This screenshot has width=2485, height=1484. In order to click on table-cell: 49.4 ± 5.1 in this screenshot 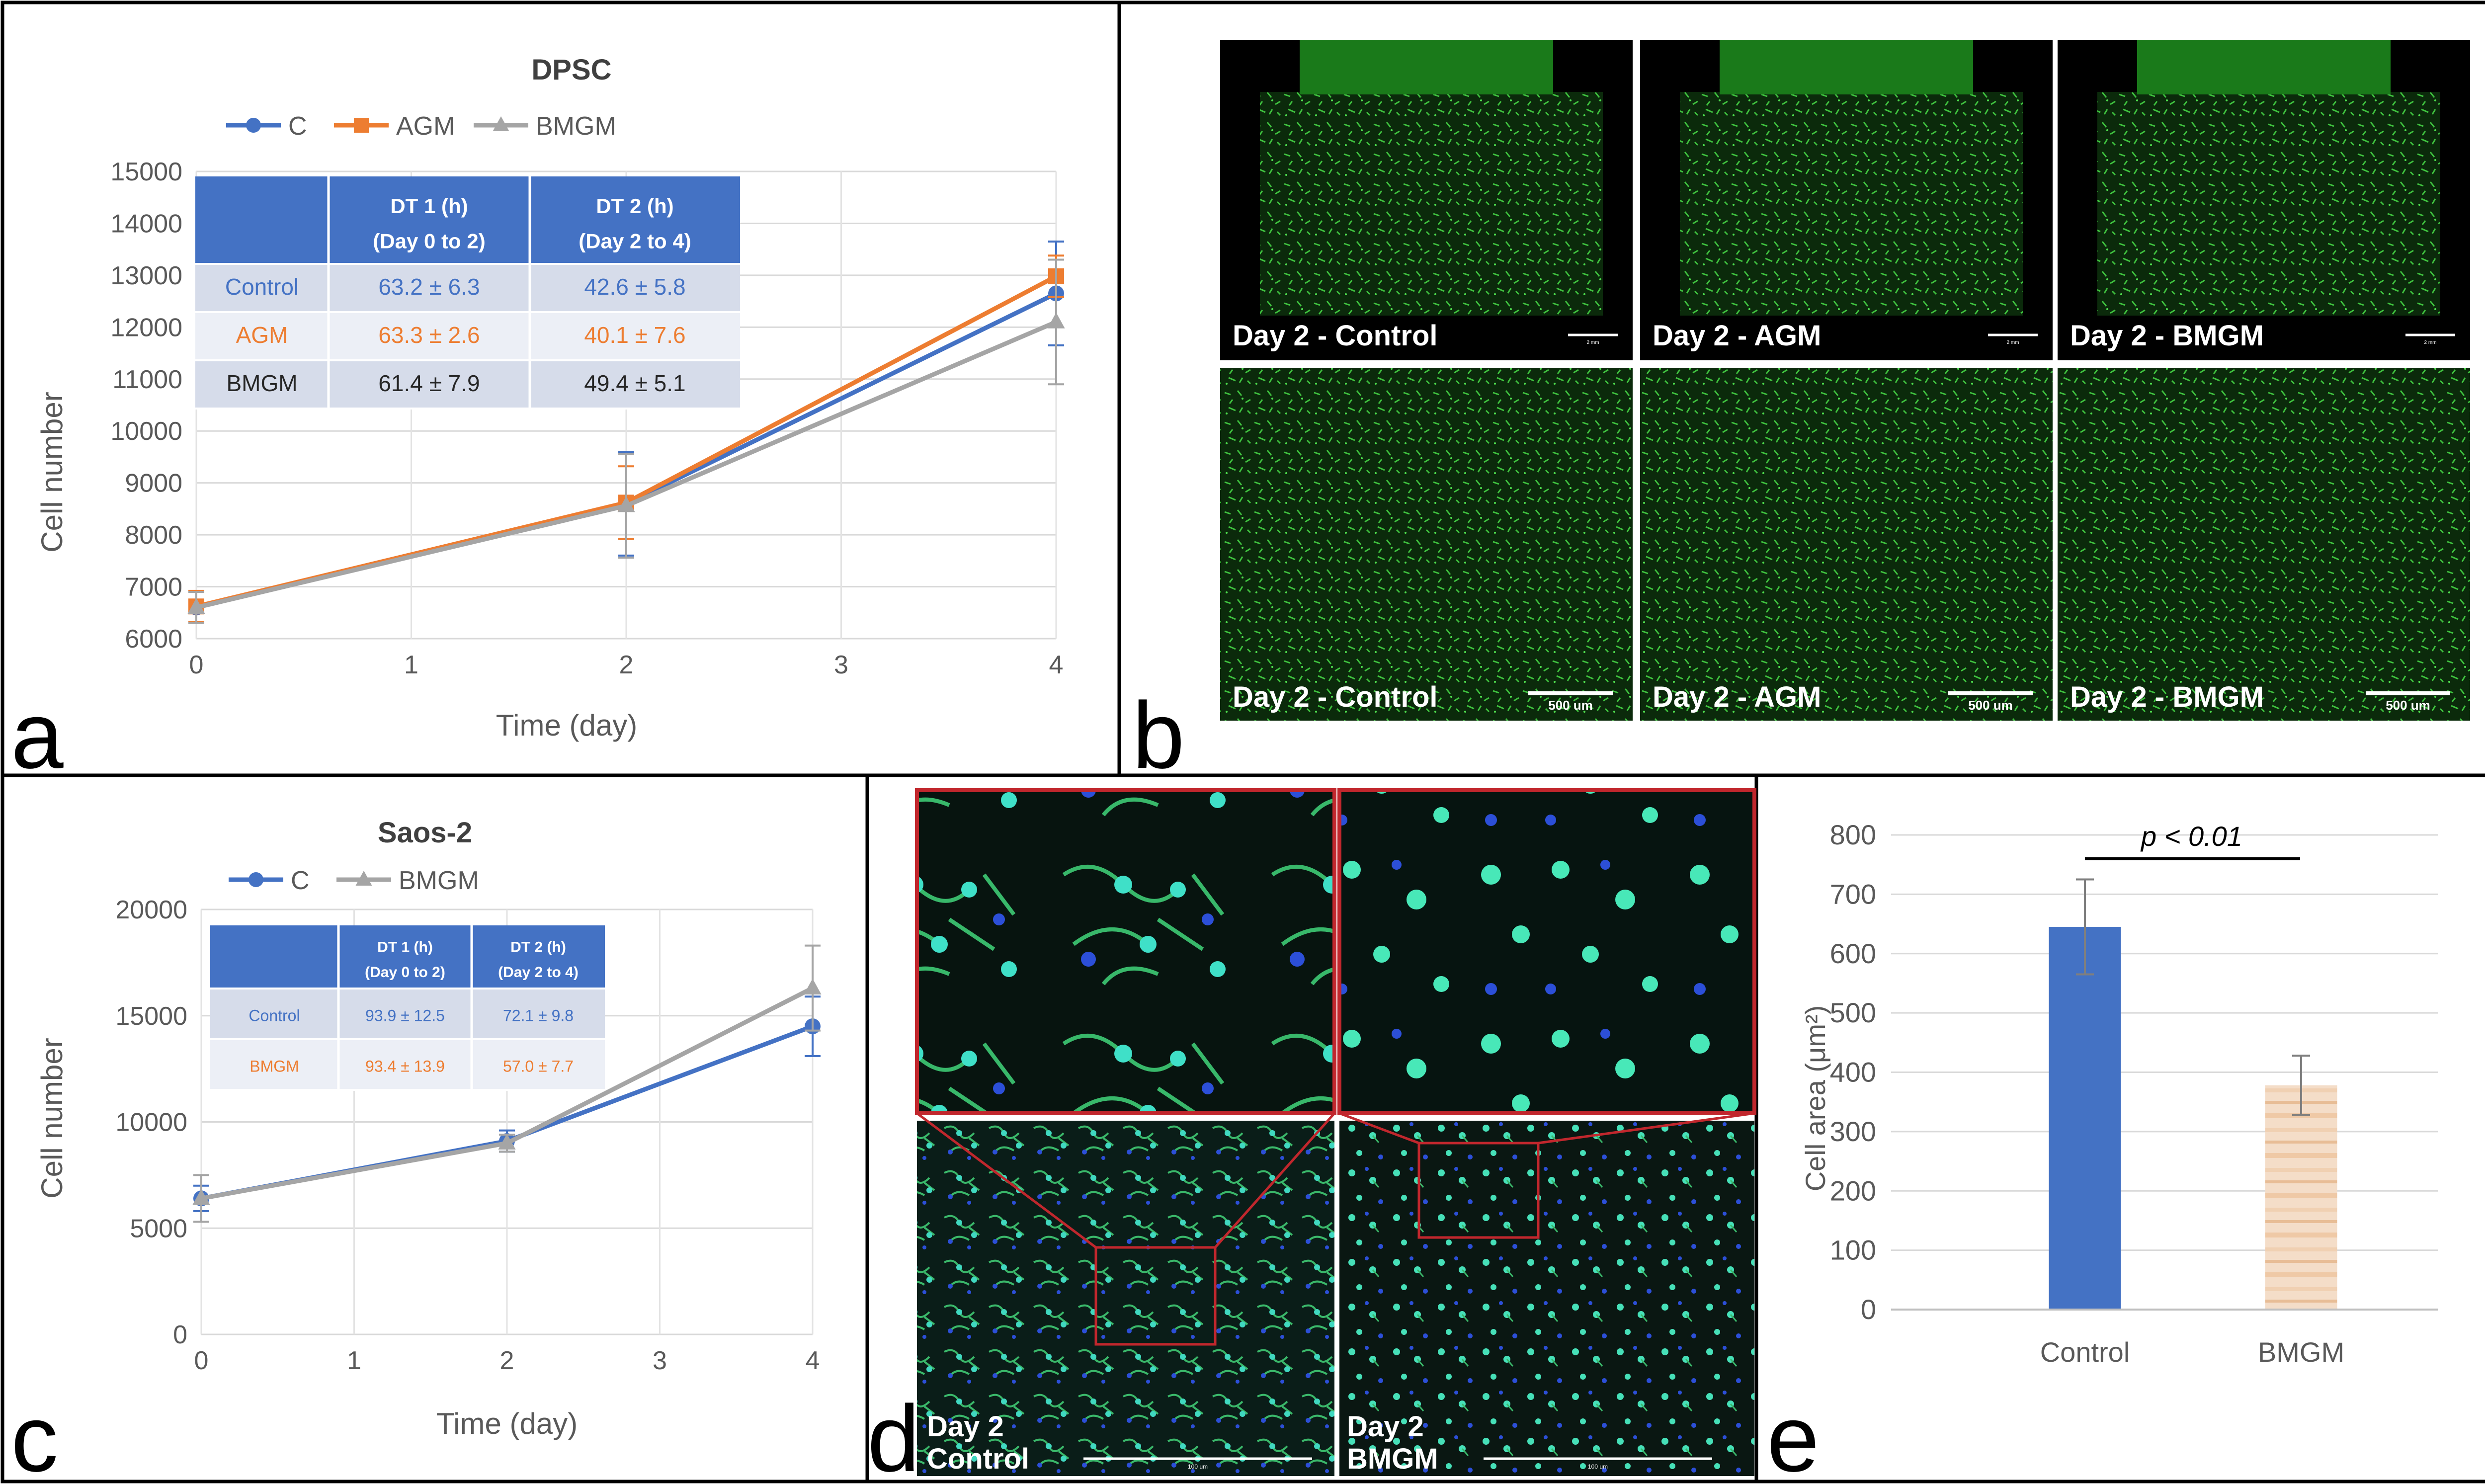, I will do `click(634, 383)`.